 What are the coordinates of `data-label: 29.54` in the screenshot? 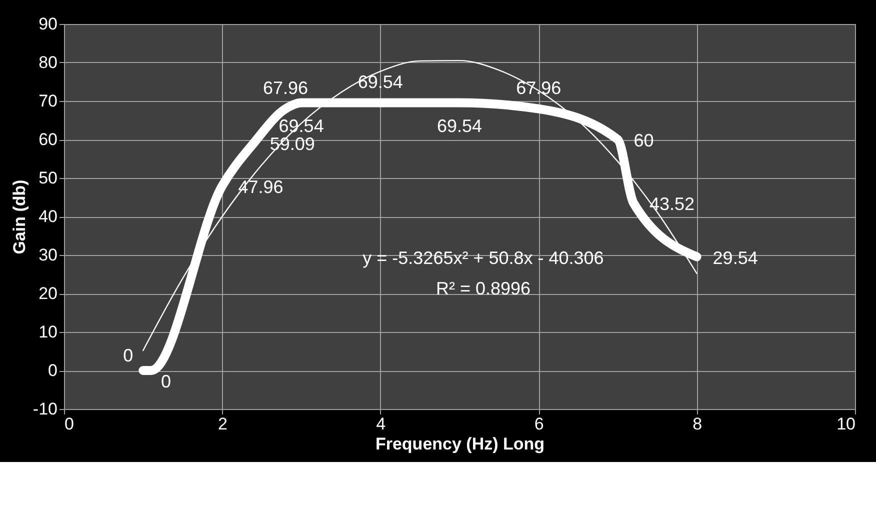 It's located at (735, 258).